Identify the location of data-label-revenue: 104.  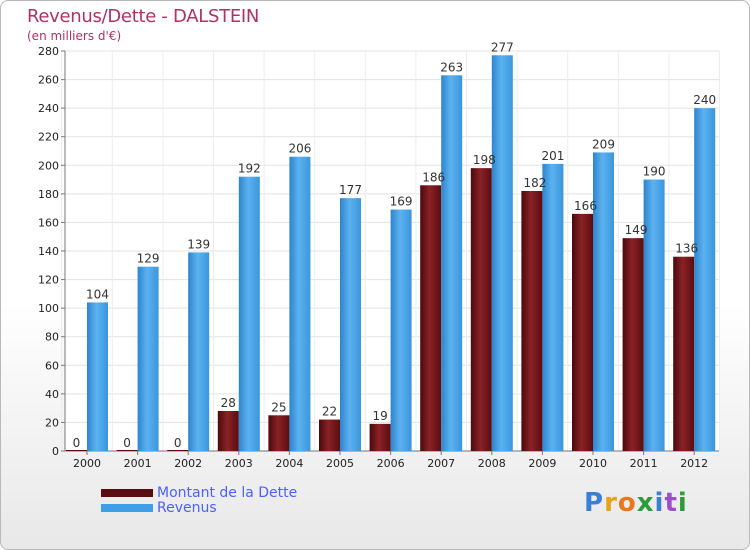
(97, 294).